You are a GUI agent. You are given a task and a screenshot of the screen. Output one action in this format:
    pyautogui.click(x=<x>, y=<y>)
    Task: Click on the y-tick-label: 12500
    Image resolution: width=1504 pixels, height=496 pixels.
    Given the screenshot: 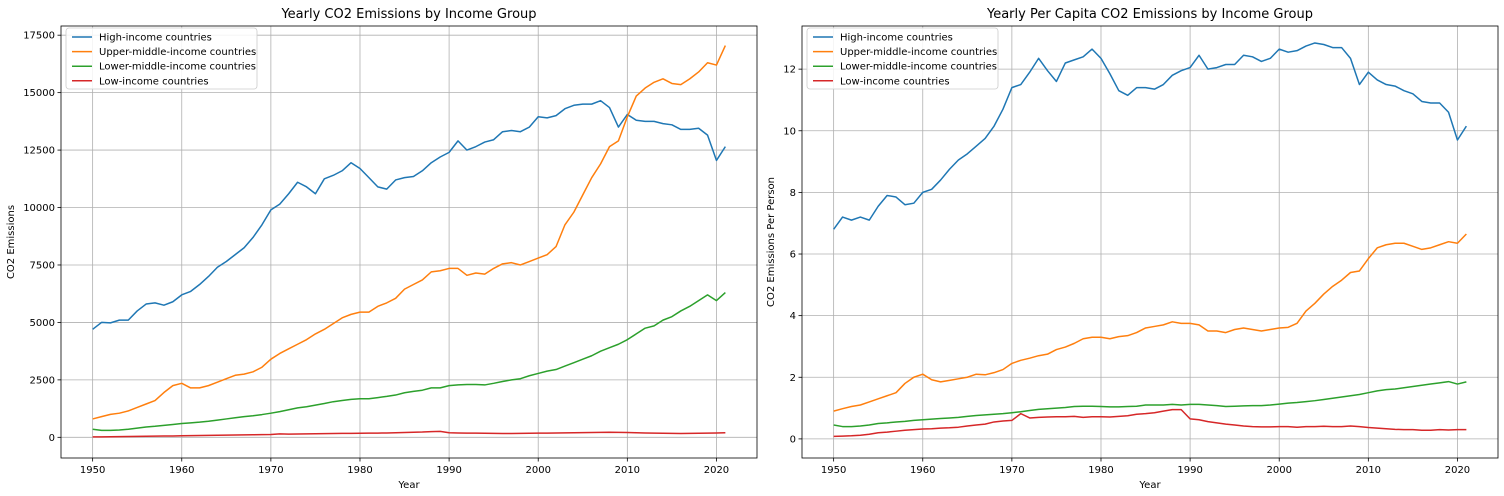 What is the action you would take?
    pyautogui.click(x=39, y=151)
    